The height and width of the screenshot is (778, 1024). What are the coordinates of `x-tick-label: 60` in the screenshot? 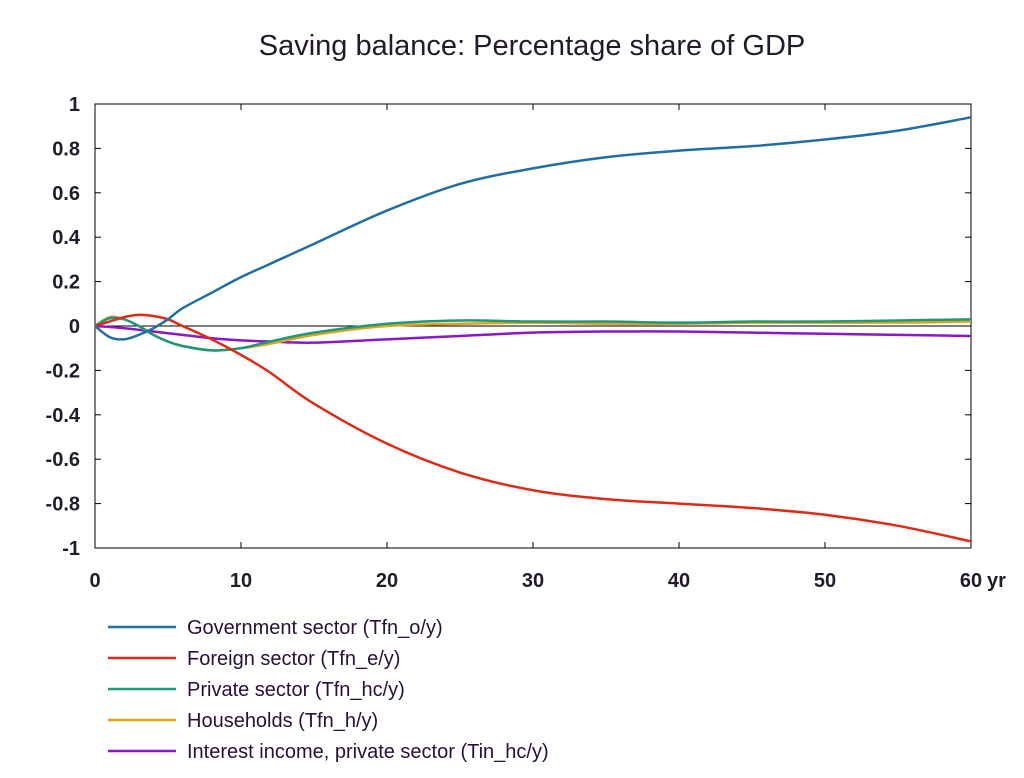 It's located at (971, 581).